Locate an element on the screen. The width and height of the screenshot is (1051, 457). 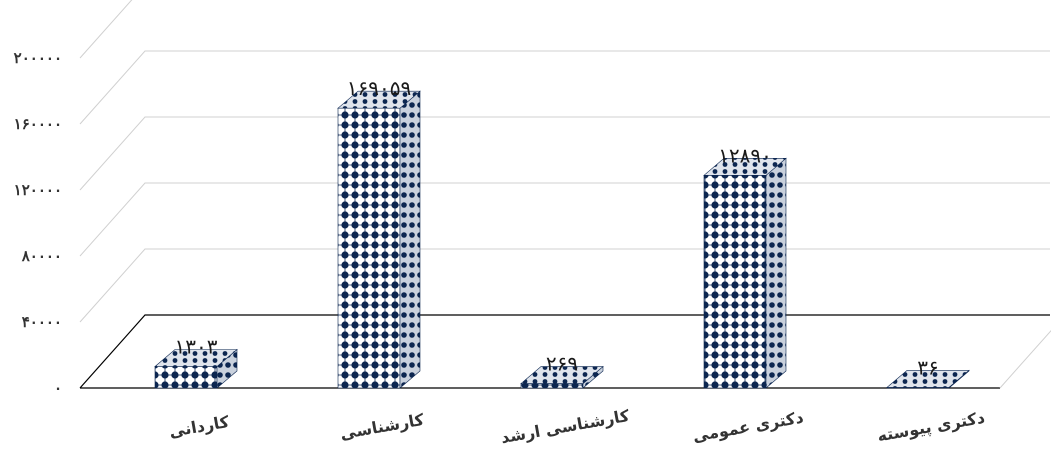
data-label: ۳۶ is located at coordinates (927, 367).